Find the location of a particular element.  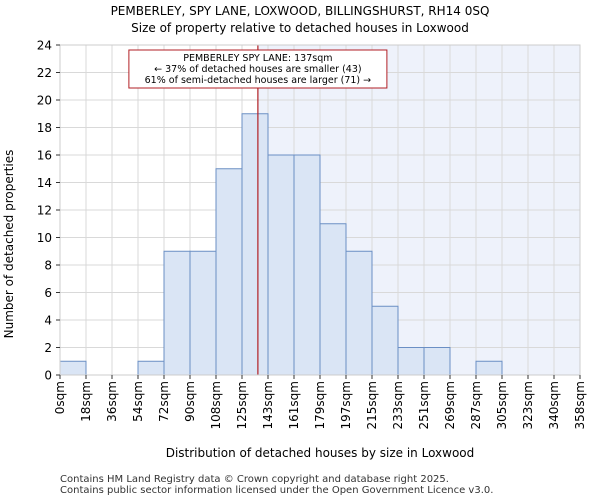

bar-179sqm is located at coordinates (333, 299).